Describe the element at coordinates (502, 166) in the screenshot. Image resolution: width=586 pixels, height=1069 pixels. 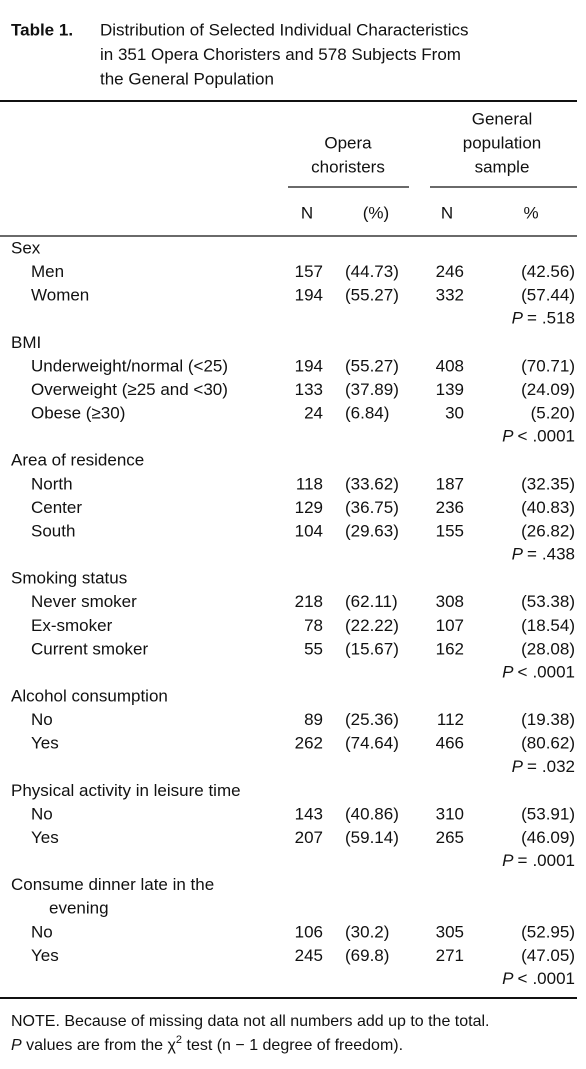
I see `group-header: sample` at that location.